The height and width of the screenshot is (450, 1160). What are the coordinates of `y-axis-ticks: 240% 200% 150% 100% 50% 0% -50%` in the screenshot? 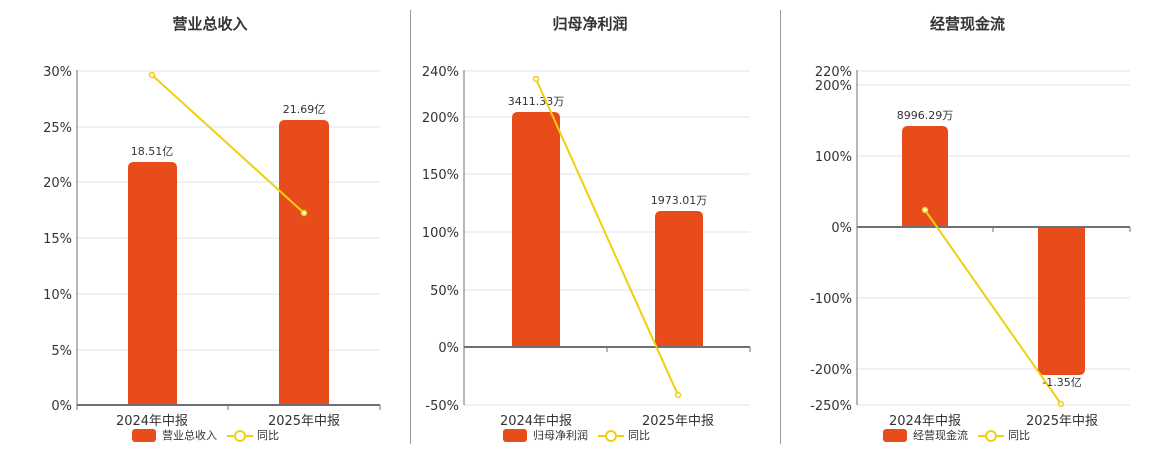 It's located at (440, 239).